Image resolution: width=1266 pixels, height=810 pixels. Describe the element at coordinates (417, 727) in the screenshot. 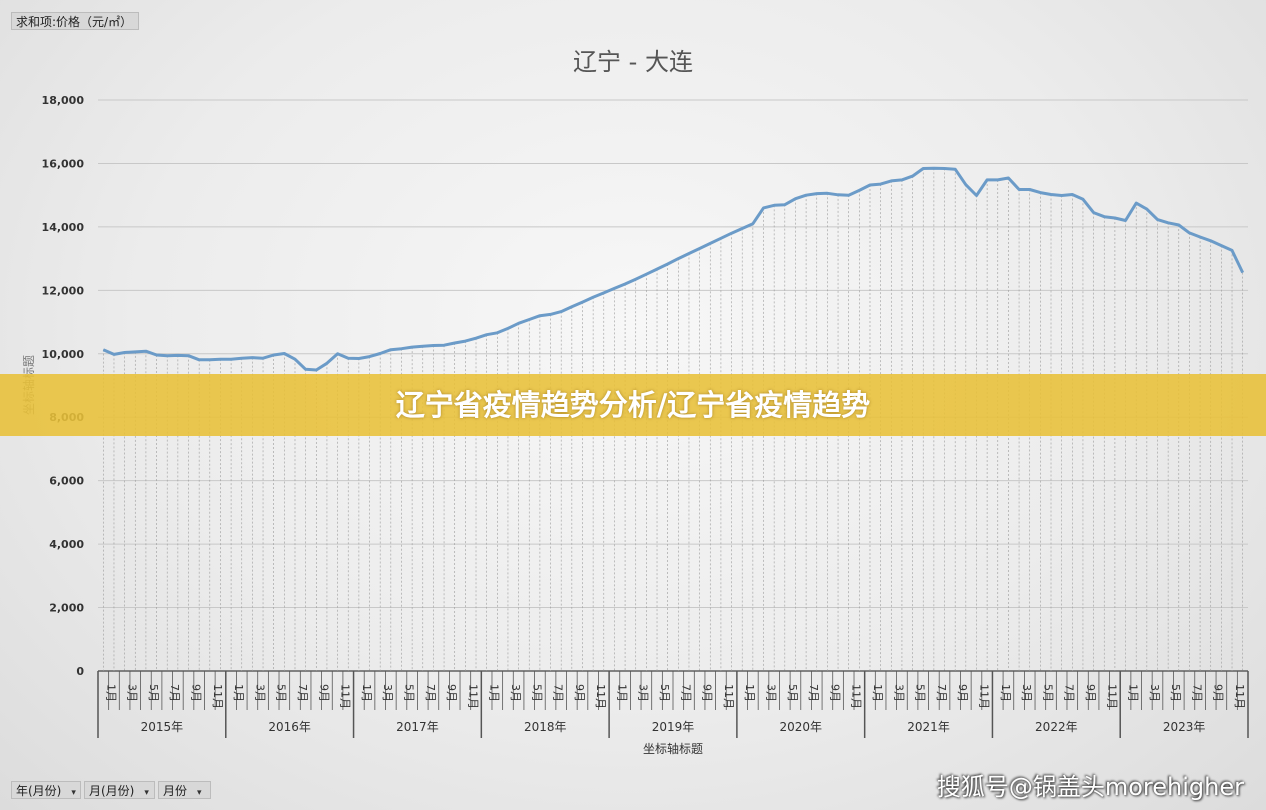

I see `x-tick-label-year: 2017年` at that location.